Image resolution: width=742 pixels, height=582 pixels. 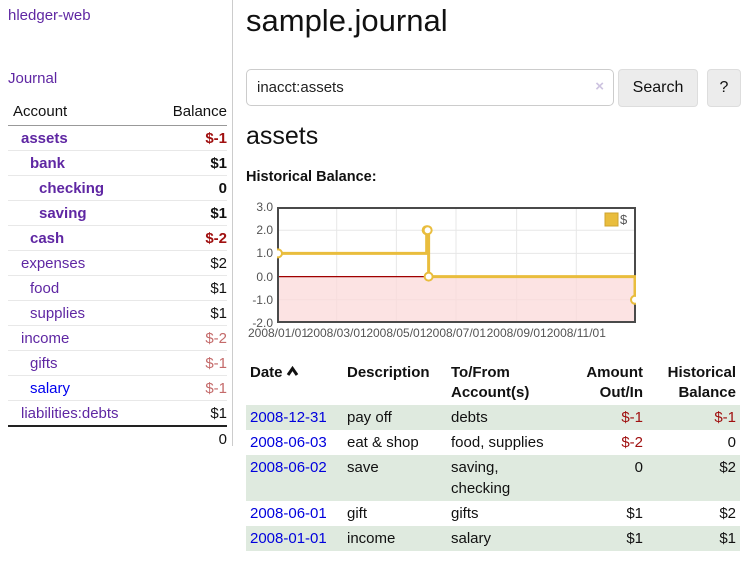 What do you see at coordinates (117, 113) in the screenshot?
I see `accounts-table-header: Account Balance` at bounding box center [117, 113].